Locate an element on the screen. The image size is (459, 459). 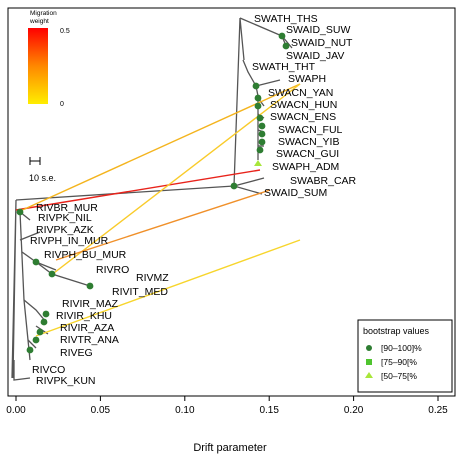
leaf-label: RIVEG is located at coordinates (76, 353).